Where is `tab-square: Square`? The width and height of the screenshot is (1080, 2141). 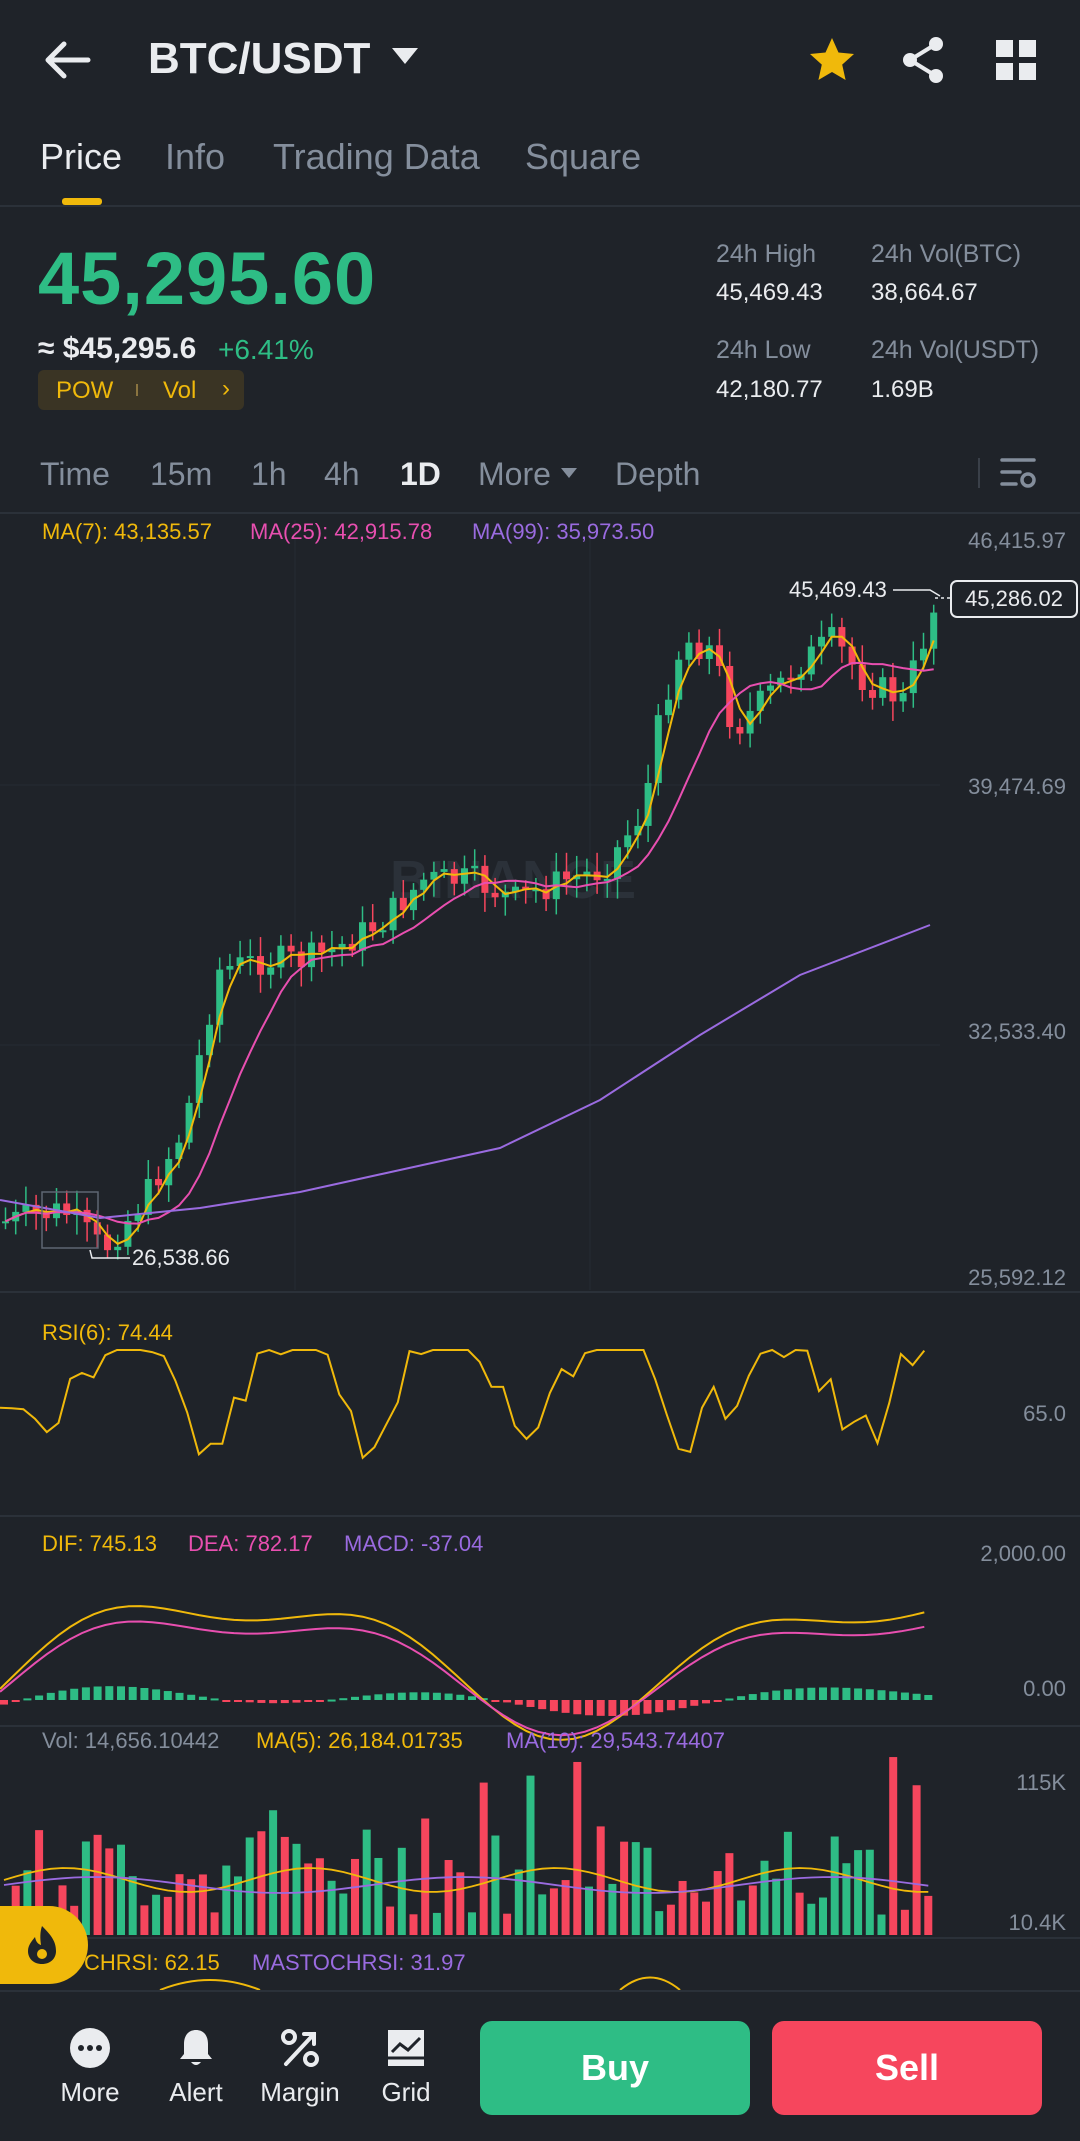 tab-square: Square is located at coordinates (583, 156).